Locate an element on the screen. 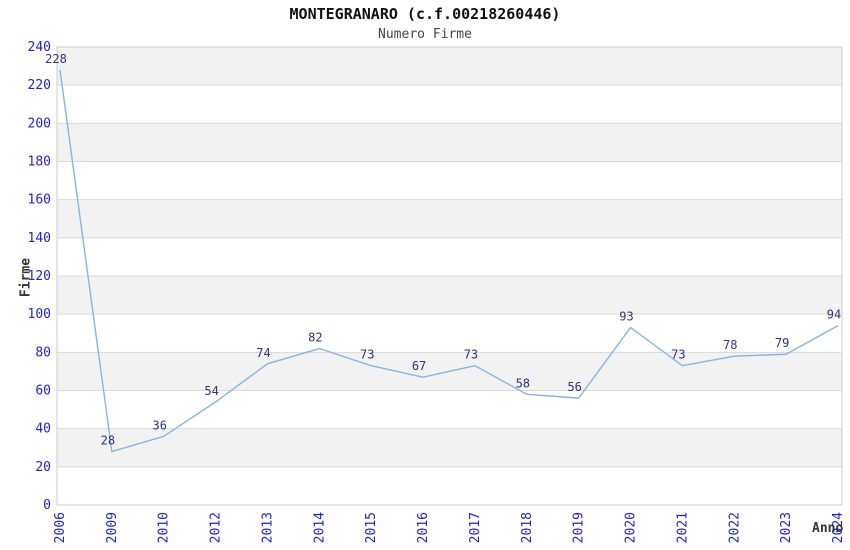 The width and height of the screenshot is (850, 550). x-tick-label: 2015 is located at coordinates (371, 527).